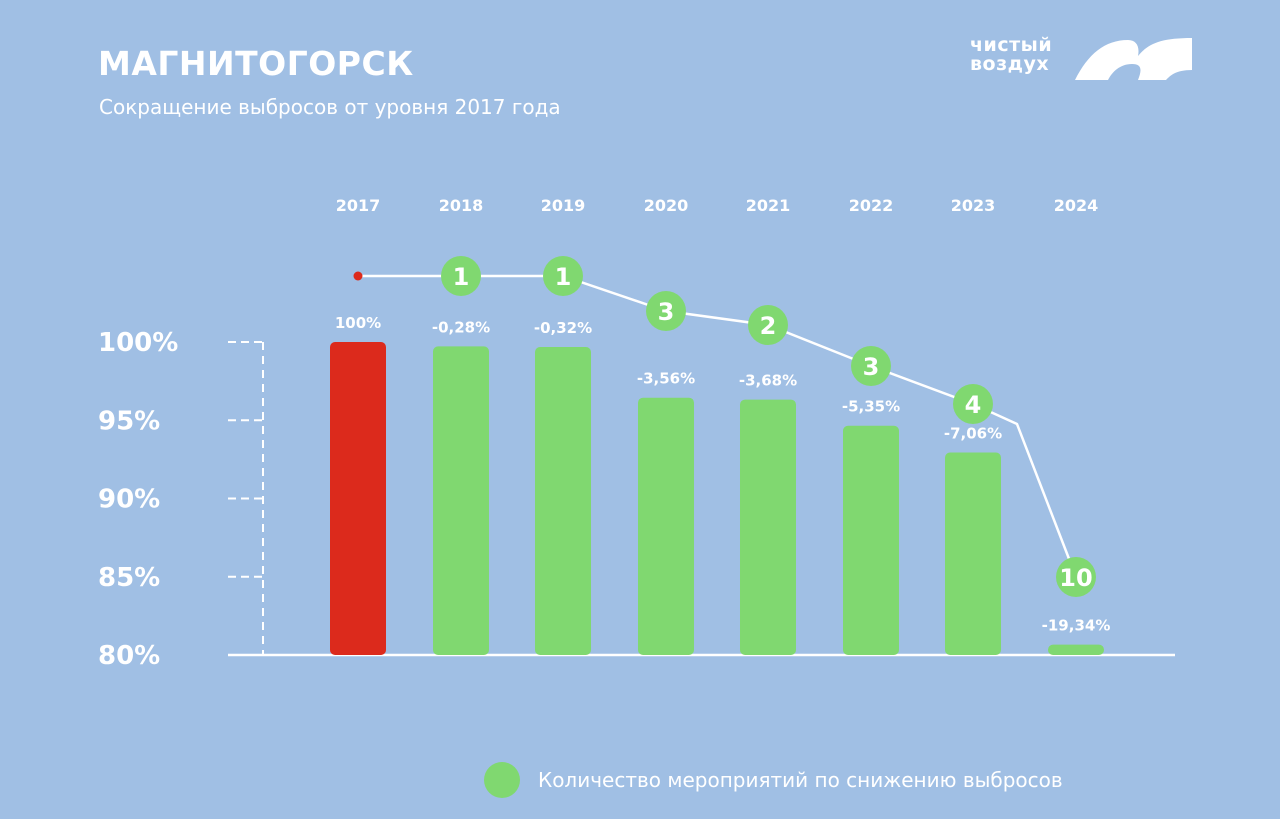 The image size is (1280, 819). What do you see at coordinates (871, 407) in the screenshot?
I see `data-label: -5,35%` at bounding box center [871, 407].